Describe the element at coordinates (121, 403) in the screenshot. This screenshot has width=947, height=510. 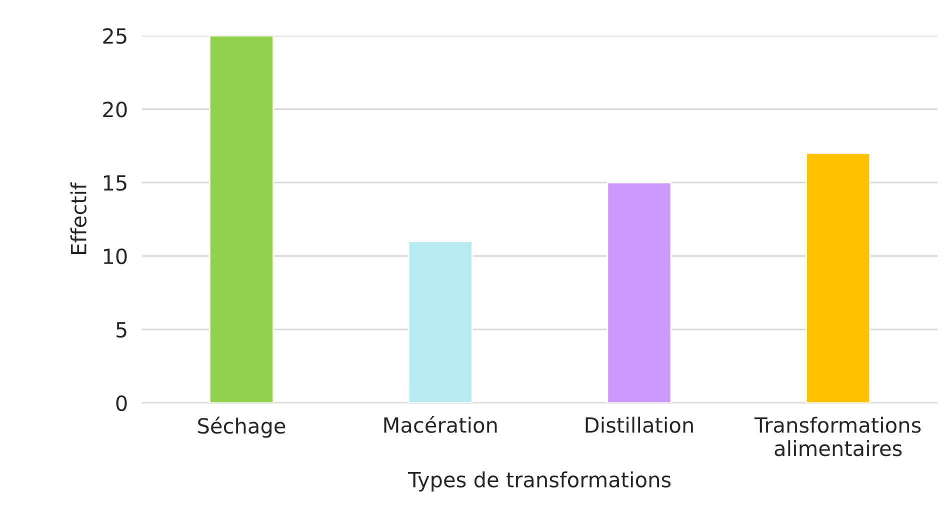
I see `y-tick-label: 0` at that location.